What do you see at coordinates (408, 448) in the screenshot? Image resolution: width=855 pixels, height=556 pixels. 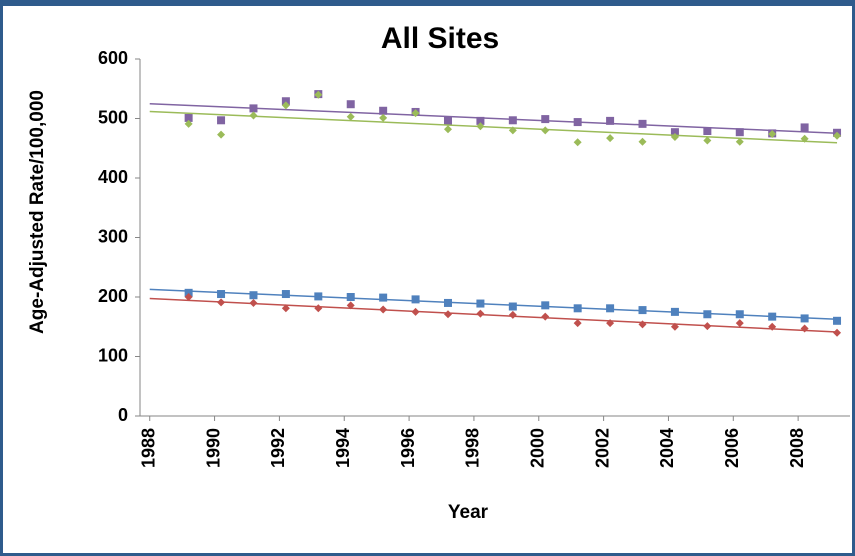 I see `x-tick-label: 1996` at bounding box center [408, 448].